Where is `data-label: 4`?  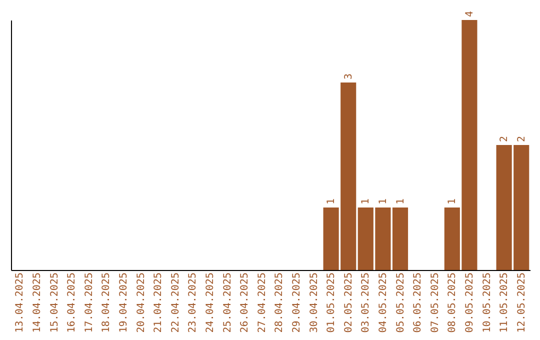
data-label: 4 is located at coordinates (470, 13).